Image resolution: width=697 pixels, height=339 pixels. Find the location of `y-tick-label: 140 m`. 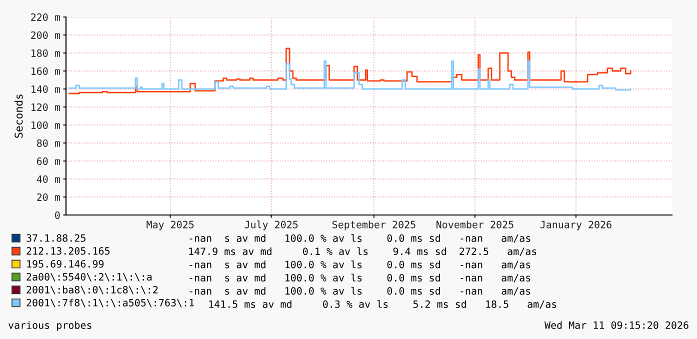

y-tick-label: 140 m is located at coordinates (46, 89).